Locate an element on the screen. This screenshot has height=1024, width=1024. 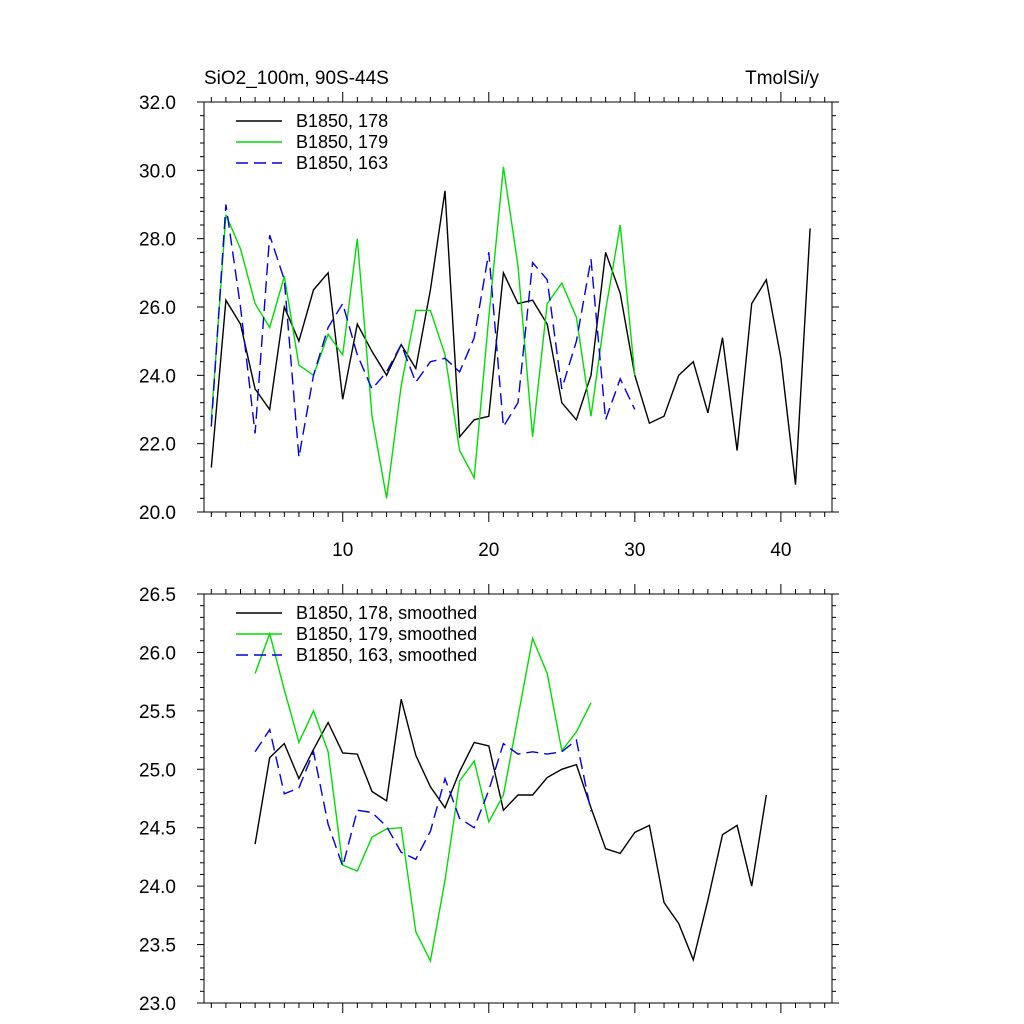
y-tick-label: 20.0 is located at coordinates (157, 513).